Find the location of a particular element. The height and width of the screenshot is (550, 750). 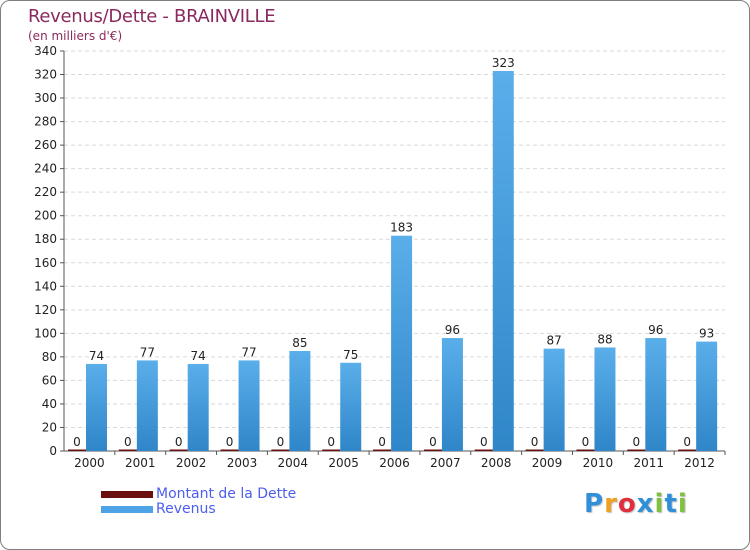

data-label-dette-2004: 0 is located at coordinates (281, 442).